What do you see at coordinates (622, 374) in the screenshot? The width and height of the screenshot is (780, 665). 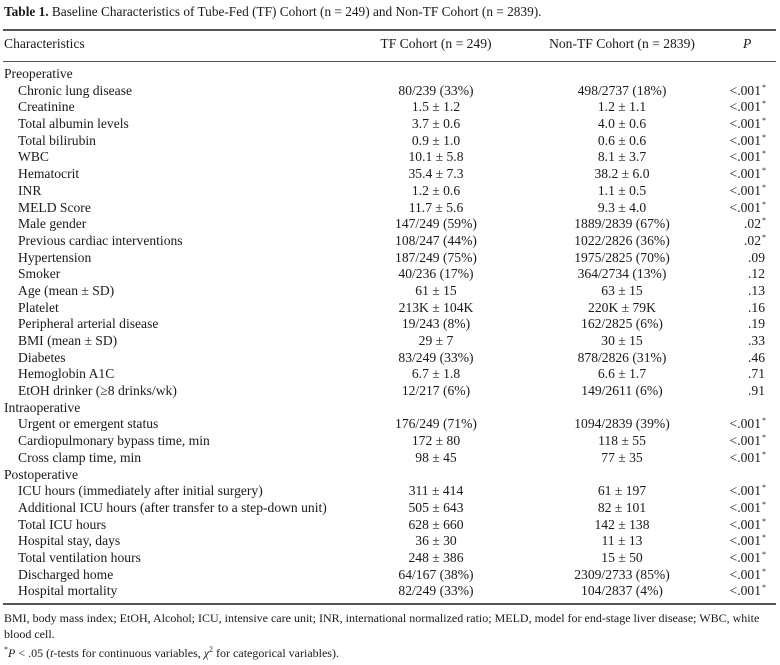 I see `non-tf-cohort-value: 6.6 ± 1.7` at bounding box center [622, 374].